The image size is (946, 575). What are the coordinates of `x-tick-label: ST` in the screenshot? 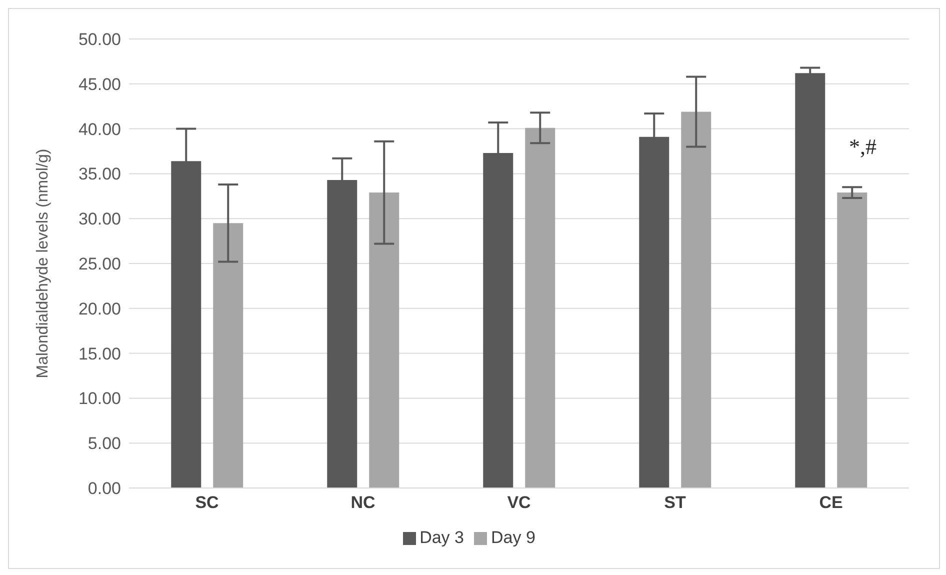 It's located at (675, 502).